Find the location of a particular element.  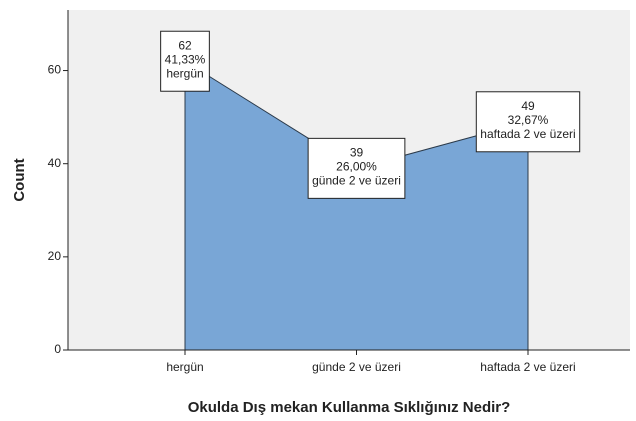

x-tick-label: haftada 2 ve üzeri is located at coordinates (527, 367).